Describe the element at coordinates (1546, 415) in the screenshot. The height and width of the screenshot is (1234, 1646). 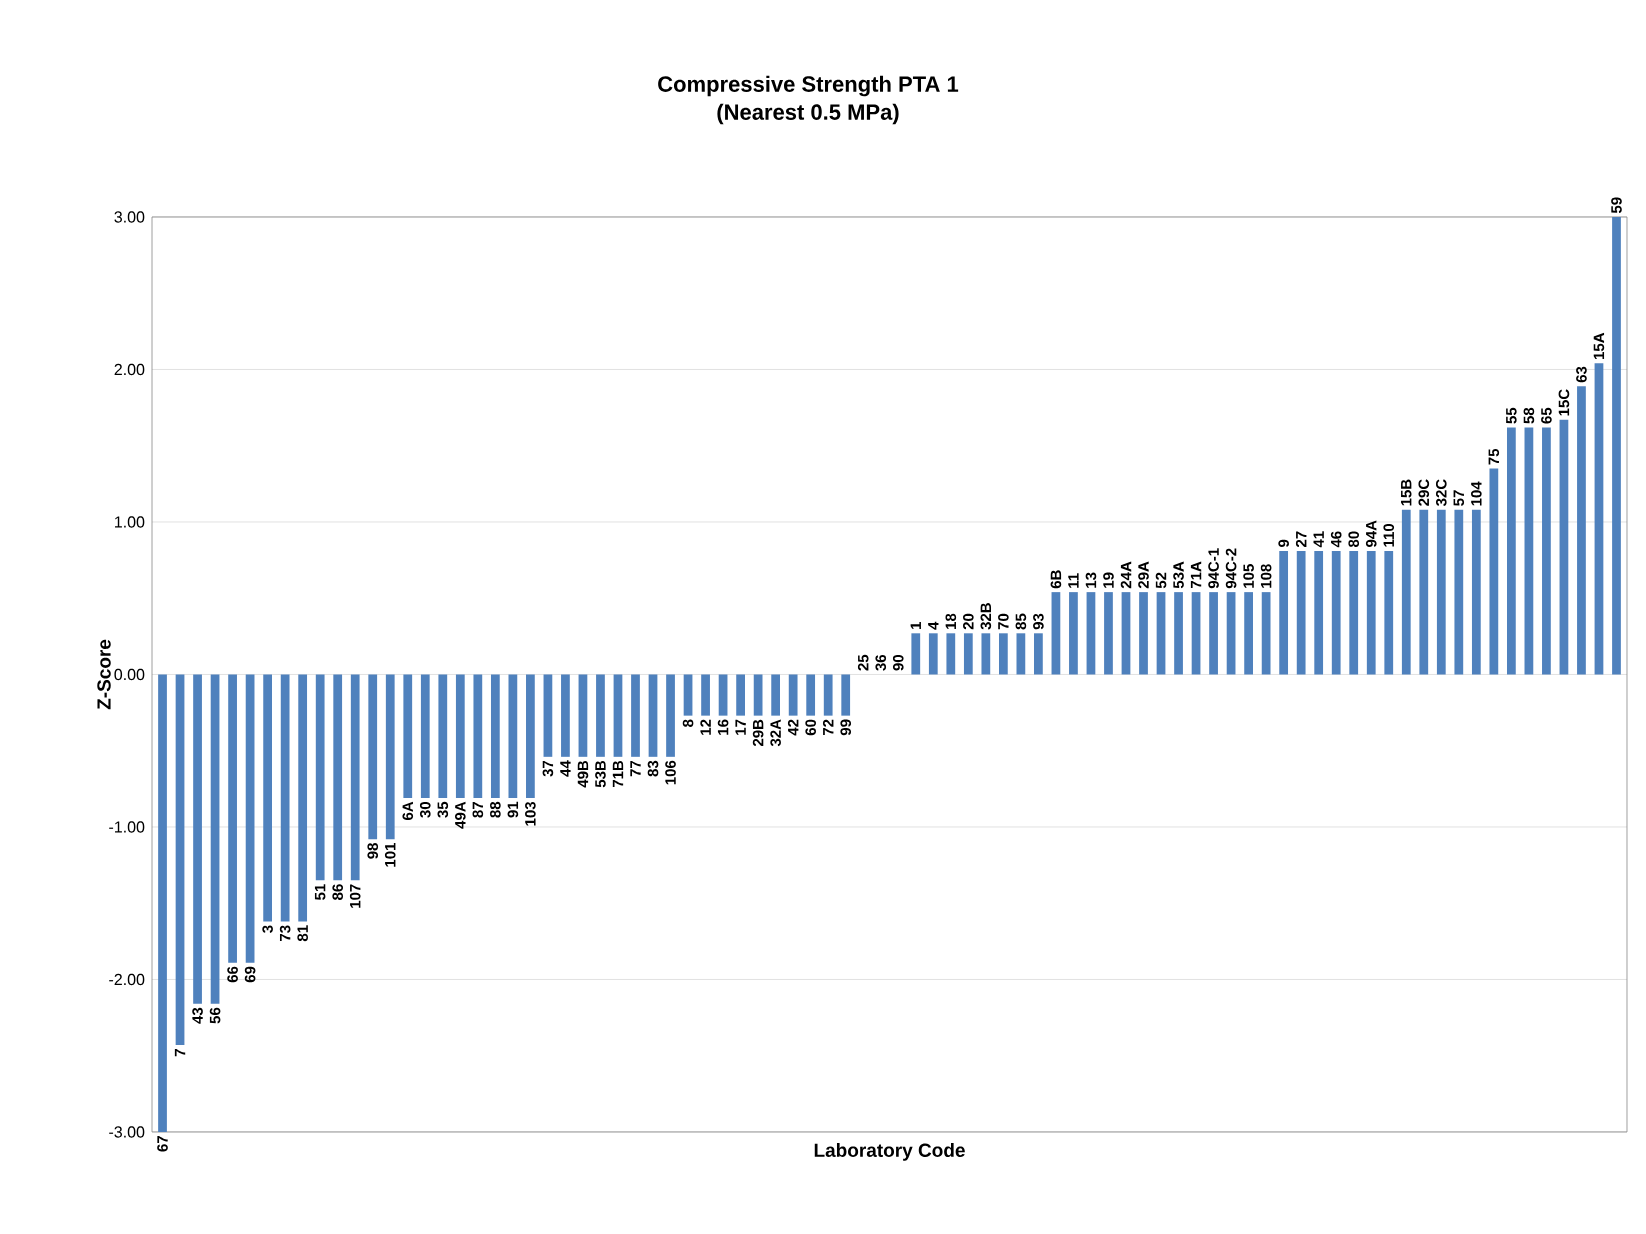
I see `x-tick-label: 65` at that location.